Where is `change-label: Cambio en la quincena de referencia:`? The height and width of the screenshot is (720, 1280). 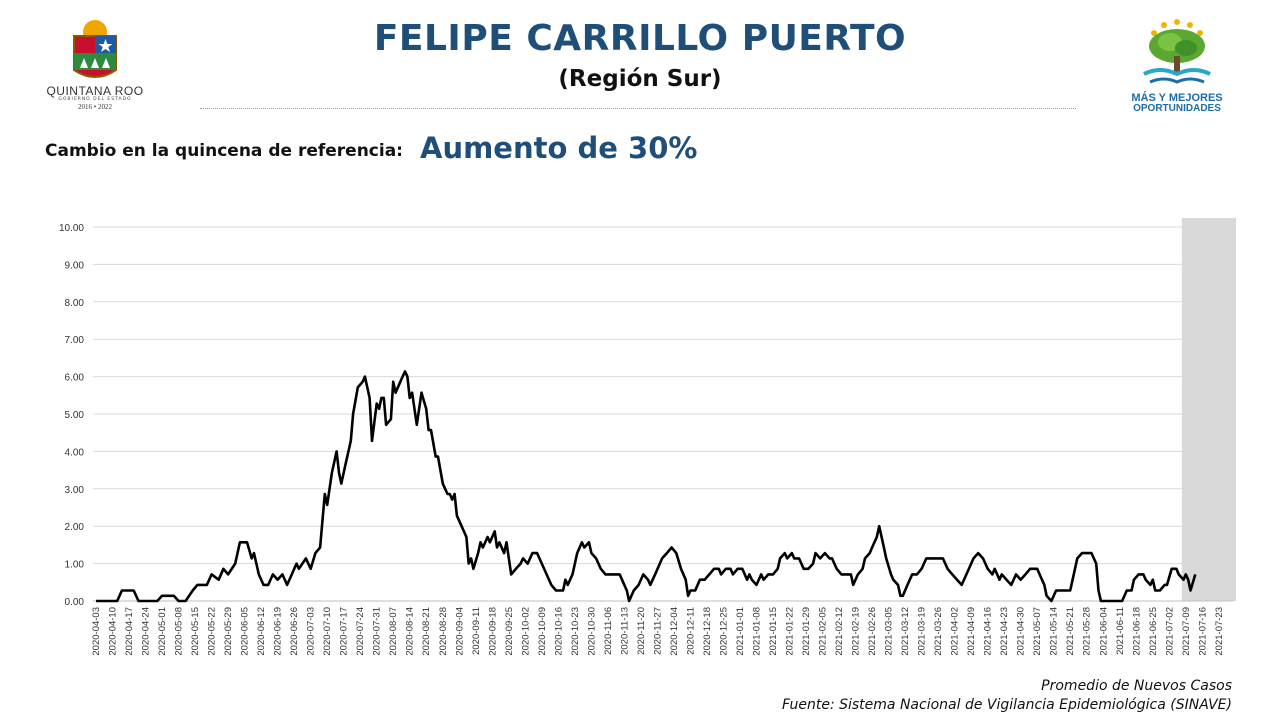
change-label: Cambio en la quincena de referencia: is located at coordinates (224, 151).